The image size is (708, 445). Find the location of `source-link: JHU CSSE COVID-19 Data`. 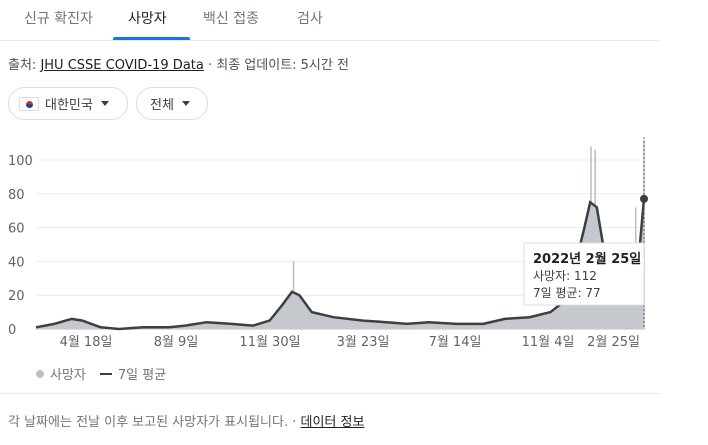

source-link: JHU CSSE COVID-19 Data is located at coordinates (122, 65).